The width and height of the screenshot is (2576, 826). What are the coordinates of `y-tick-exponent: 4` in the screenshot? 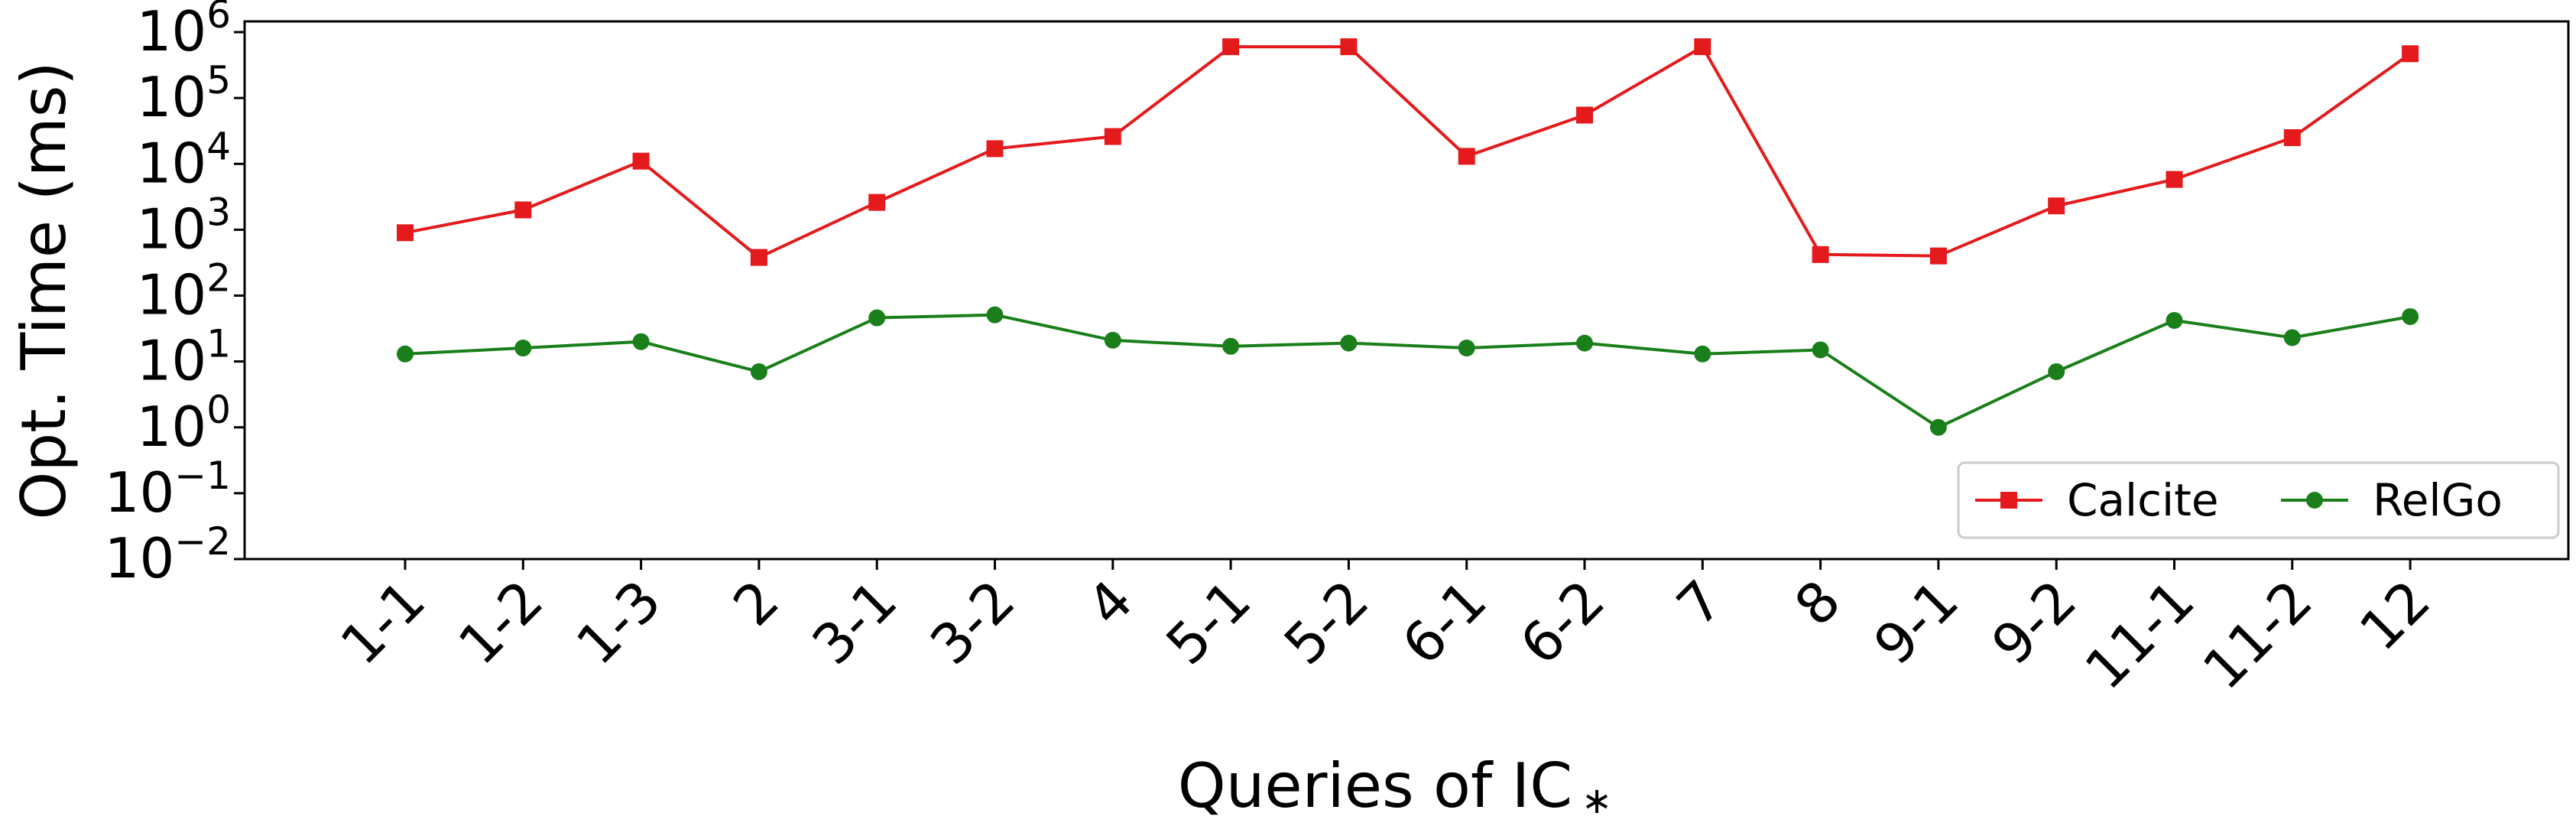 It's located at (218, 146).